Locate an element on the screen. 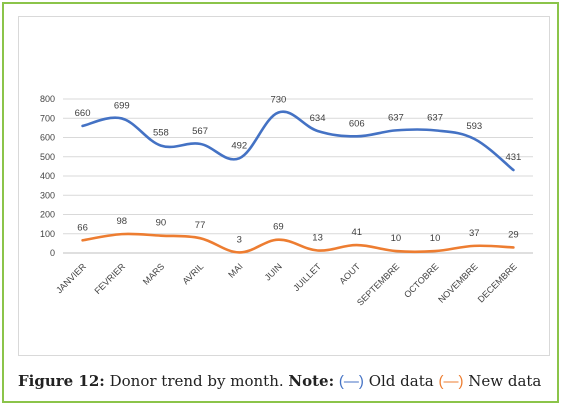 Image resolution: width=565 pixels, height=409 pixels. data-label: 69 is located at coordinates (278, 227).